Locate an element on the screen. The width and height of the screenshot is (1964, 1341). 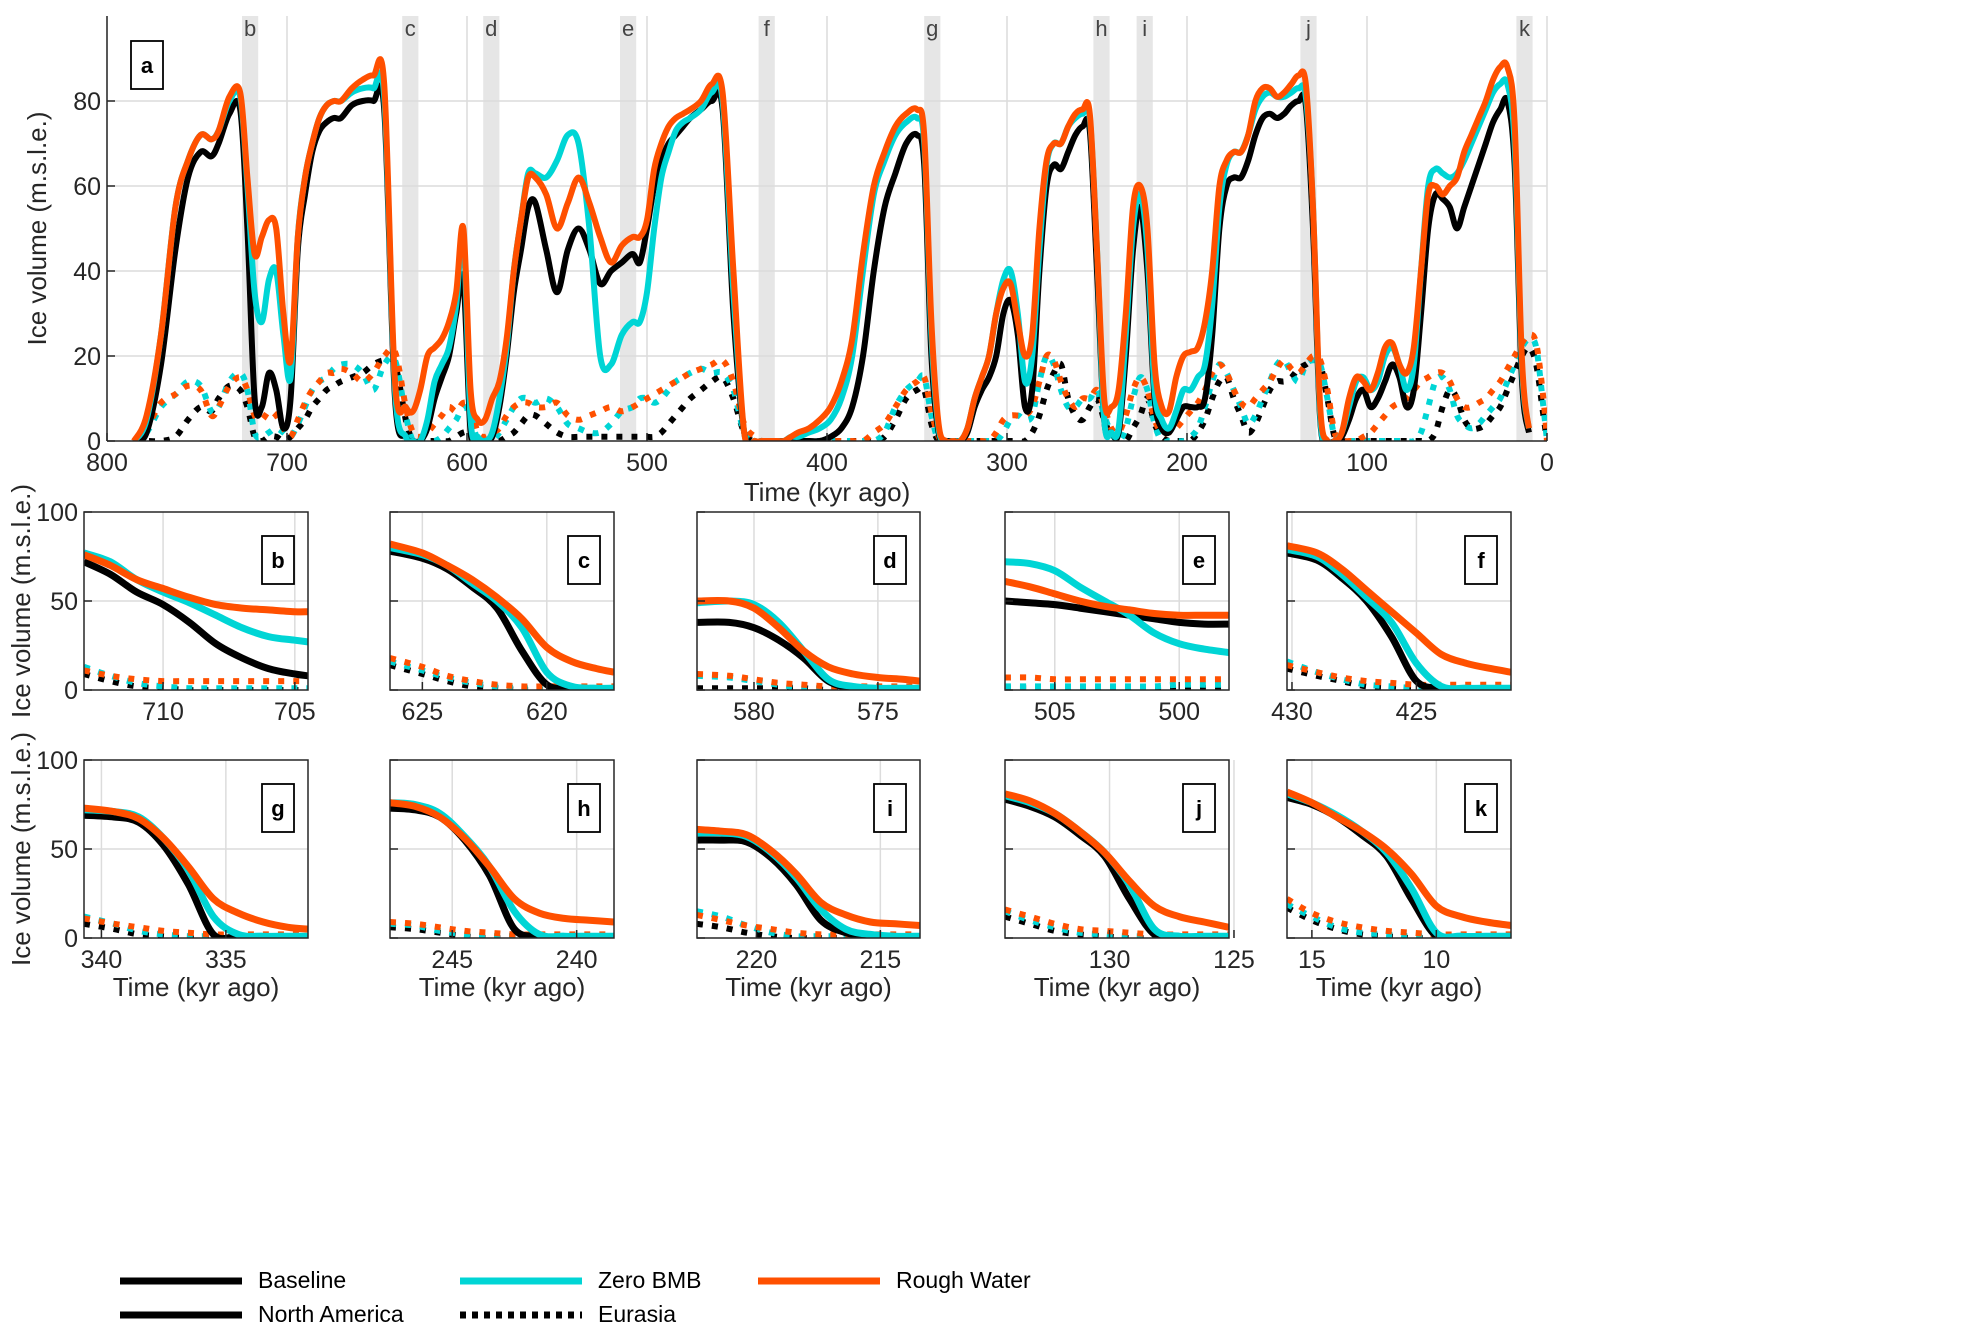
series-line-zero-bmb-eurasia- is located at coordinates (1117, 685).